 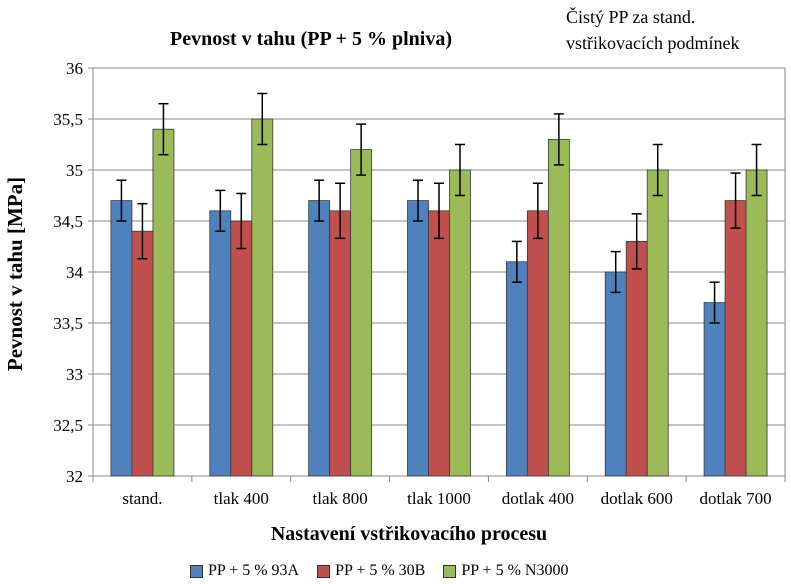 I want to click on chart-title: Pevnost v tahu (PP + 5 % plniva), so click(x=311, y=39).